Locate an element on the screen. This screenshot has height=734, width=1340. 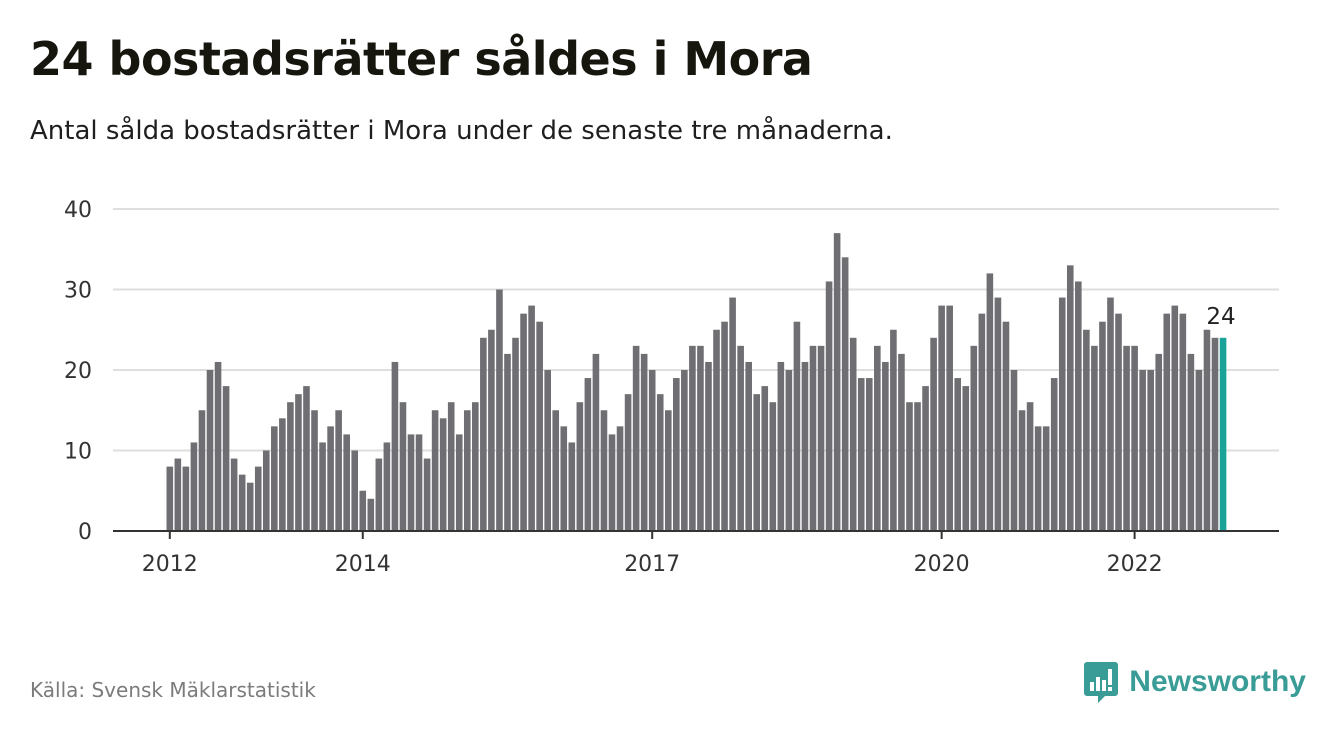
y-tick-label: 10 is located at coordinates (78, 452).